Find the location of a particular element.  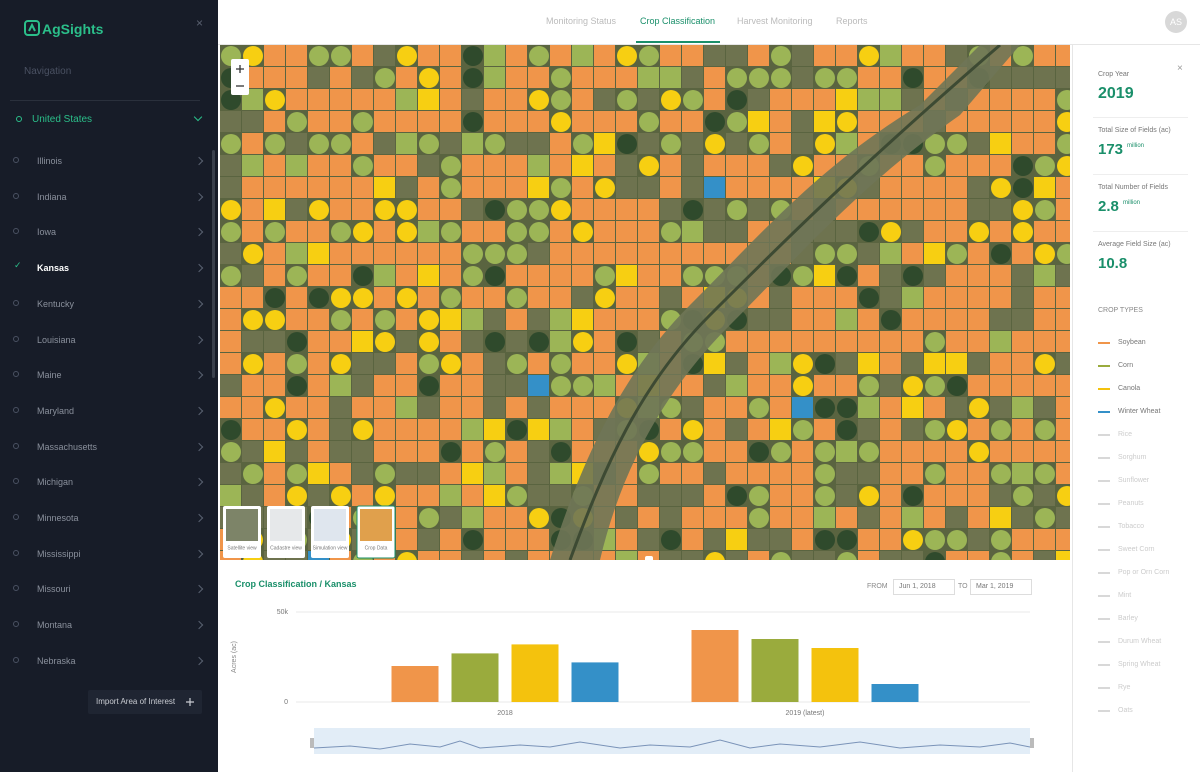

country: United States is located at coordinates (62, 119).